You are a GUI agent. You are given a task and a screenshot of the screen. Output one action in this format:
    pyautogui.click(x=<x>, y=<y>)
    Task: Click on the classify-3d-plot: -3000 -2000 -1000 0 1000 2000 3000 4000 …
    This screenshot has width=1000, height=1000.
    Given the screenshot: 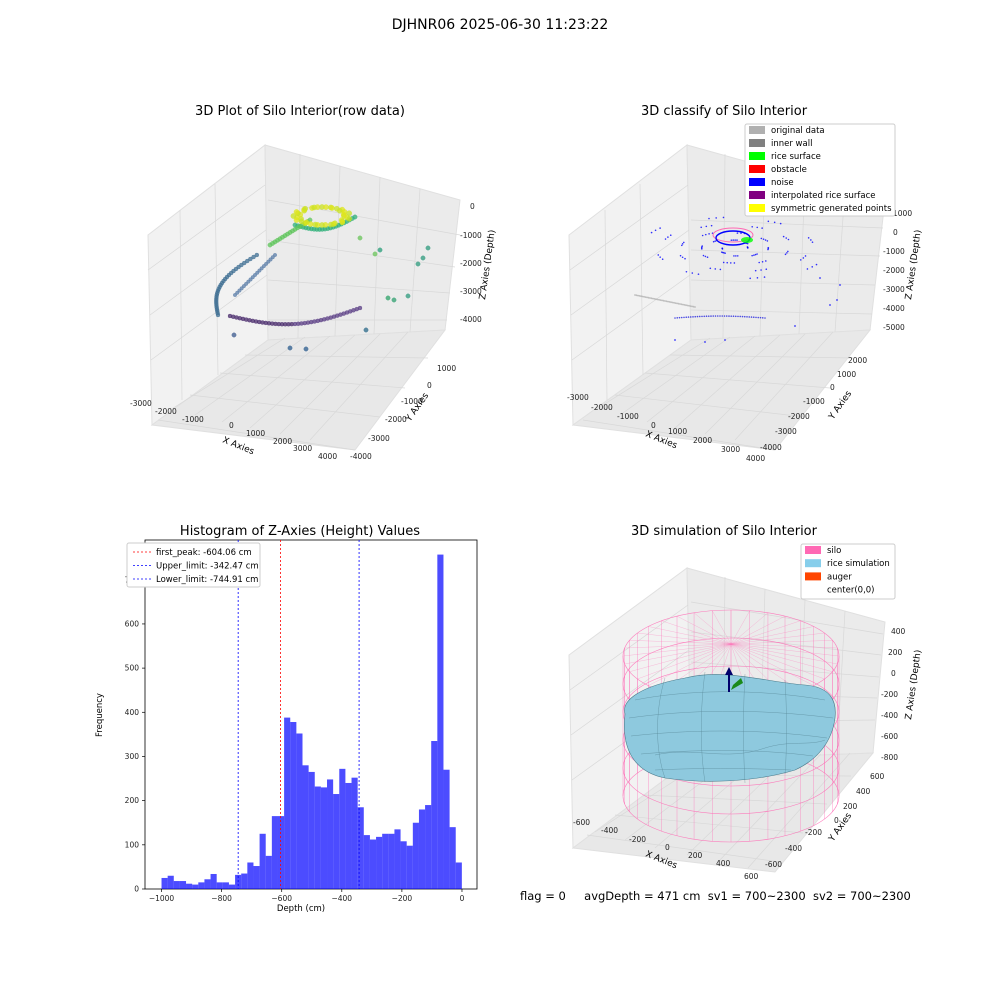 What is the action you would take?
    pyautogui.click(x=745, y=293)
    